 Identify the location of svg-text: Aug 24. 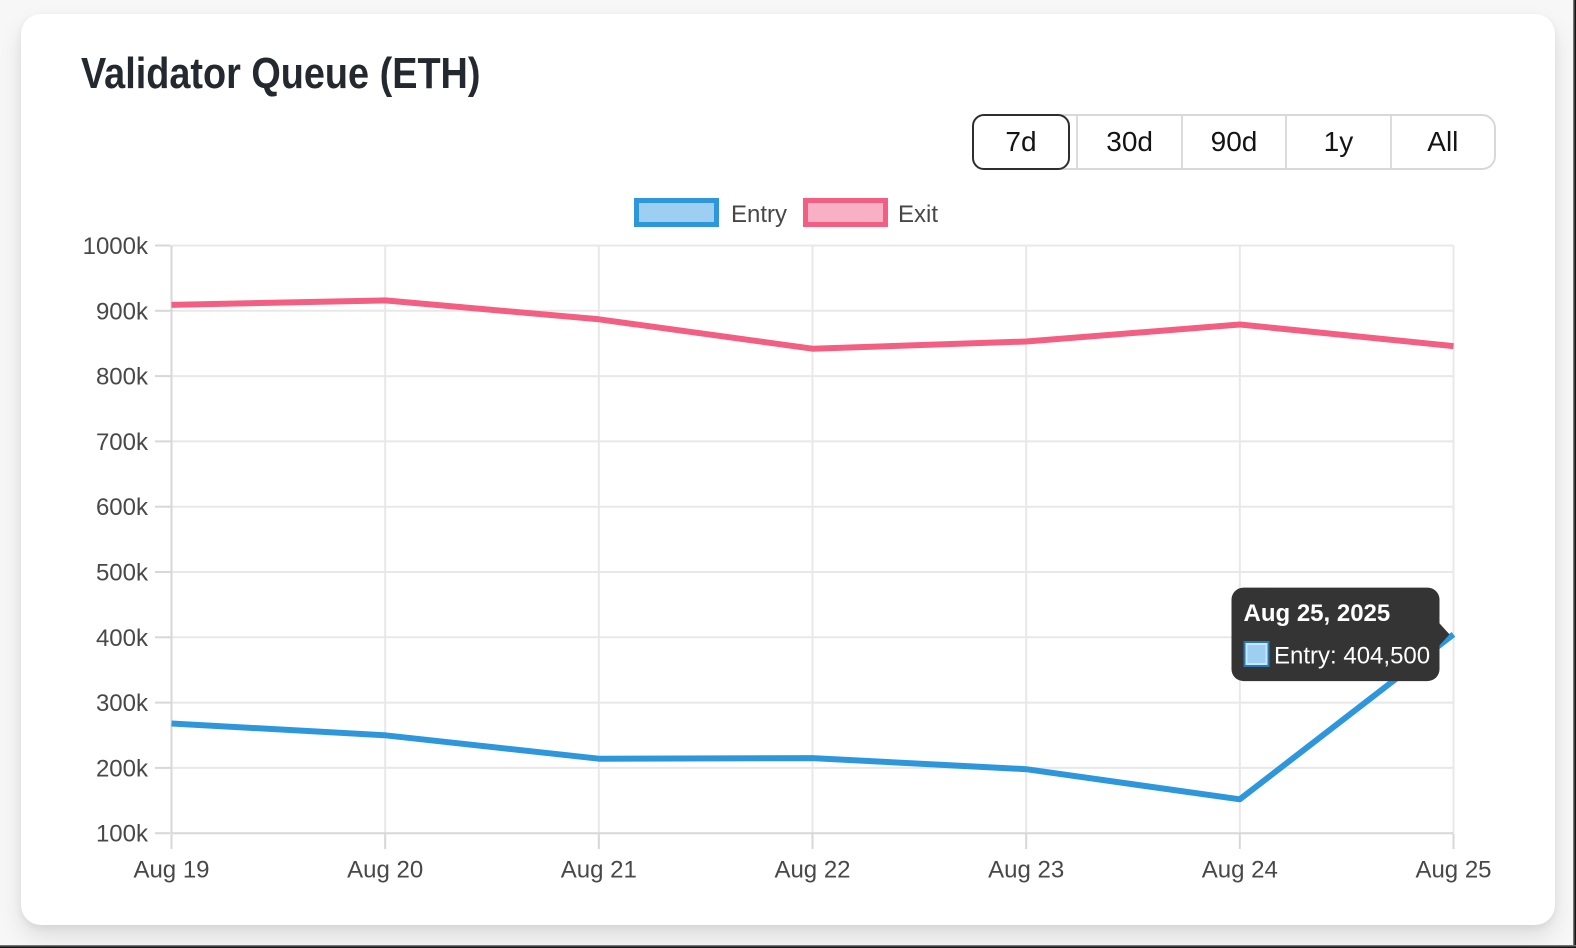
(1240, 870).